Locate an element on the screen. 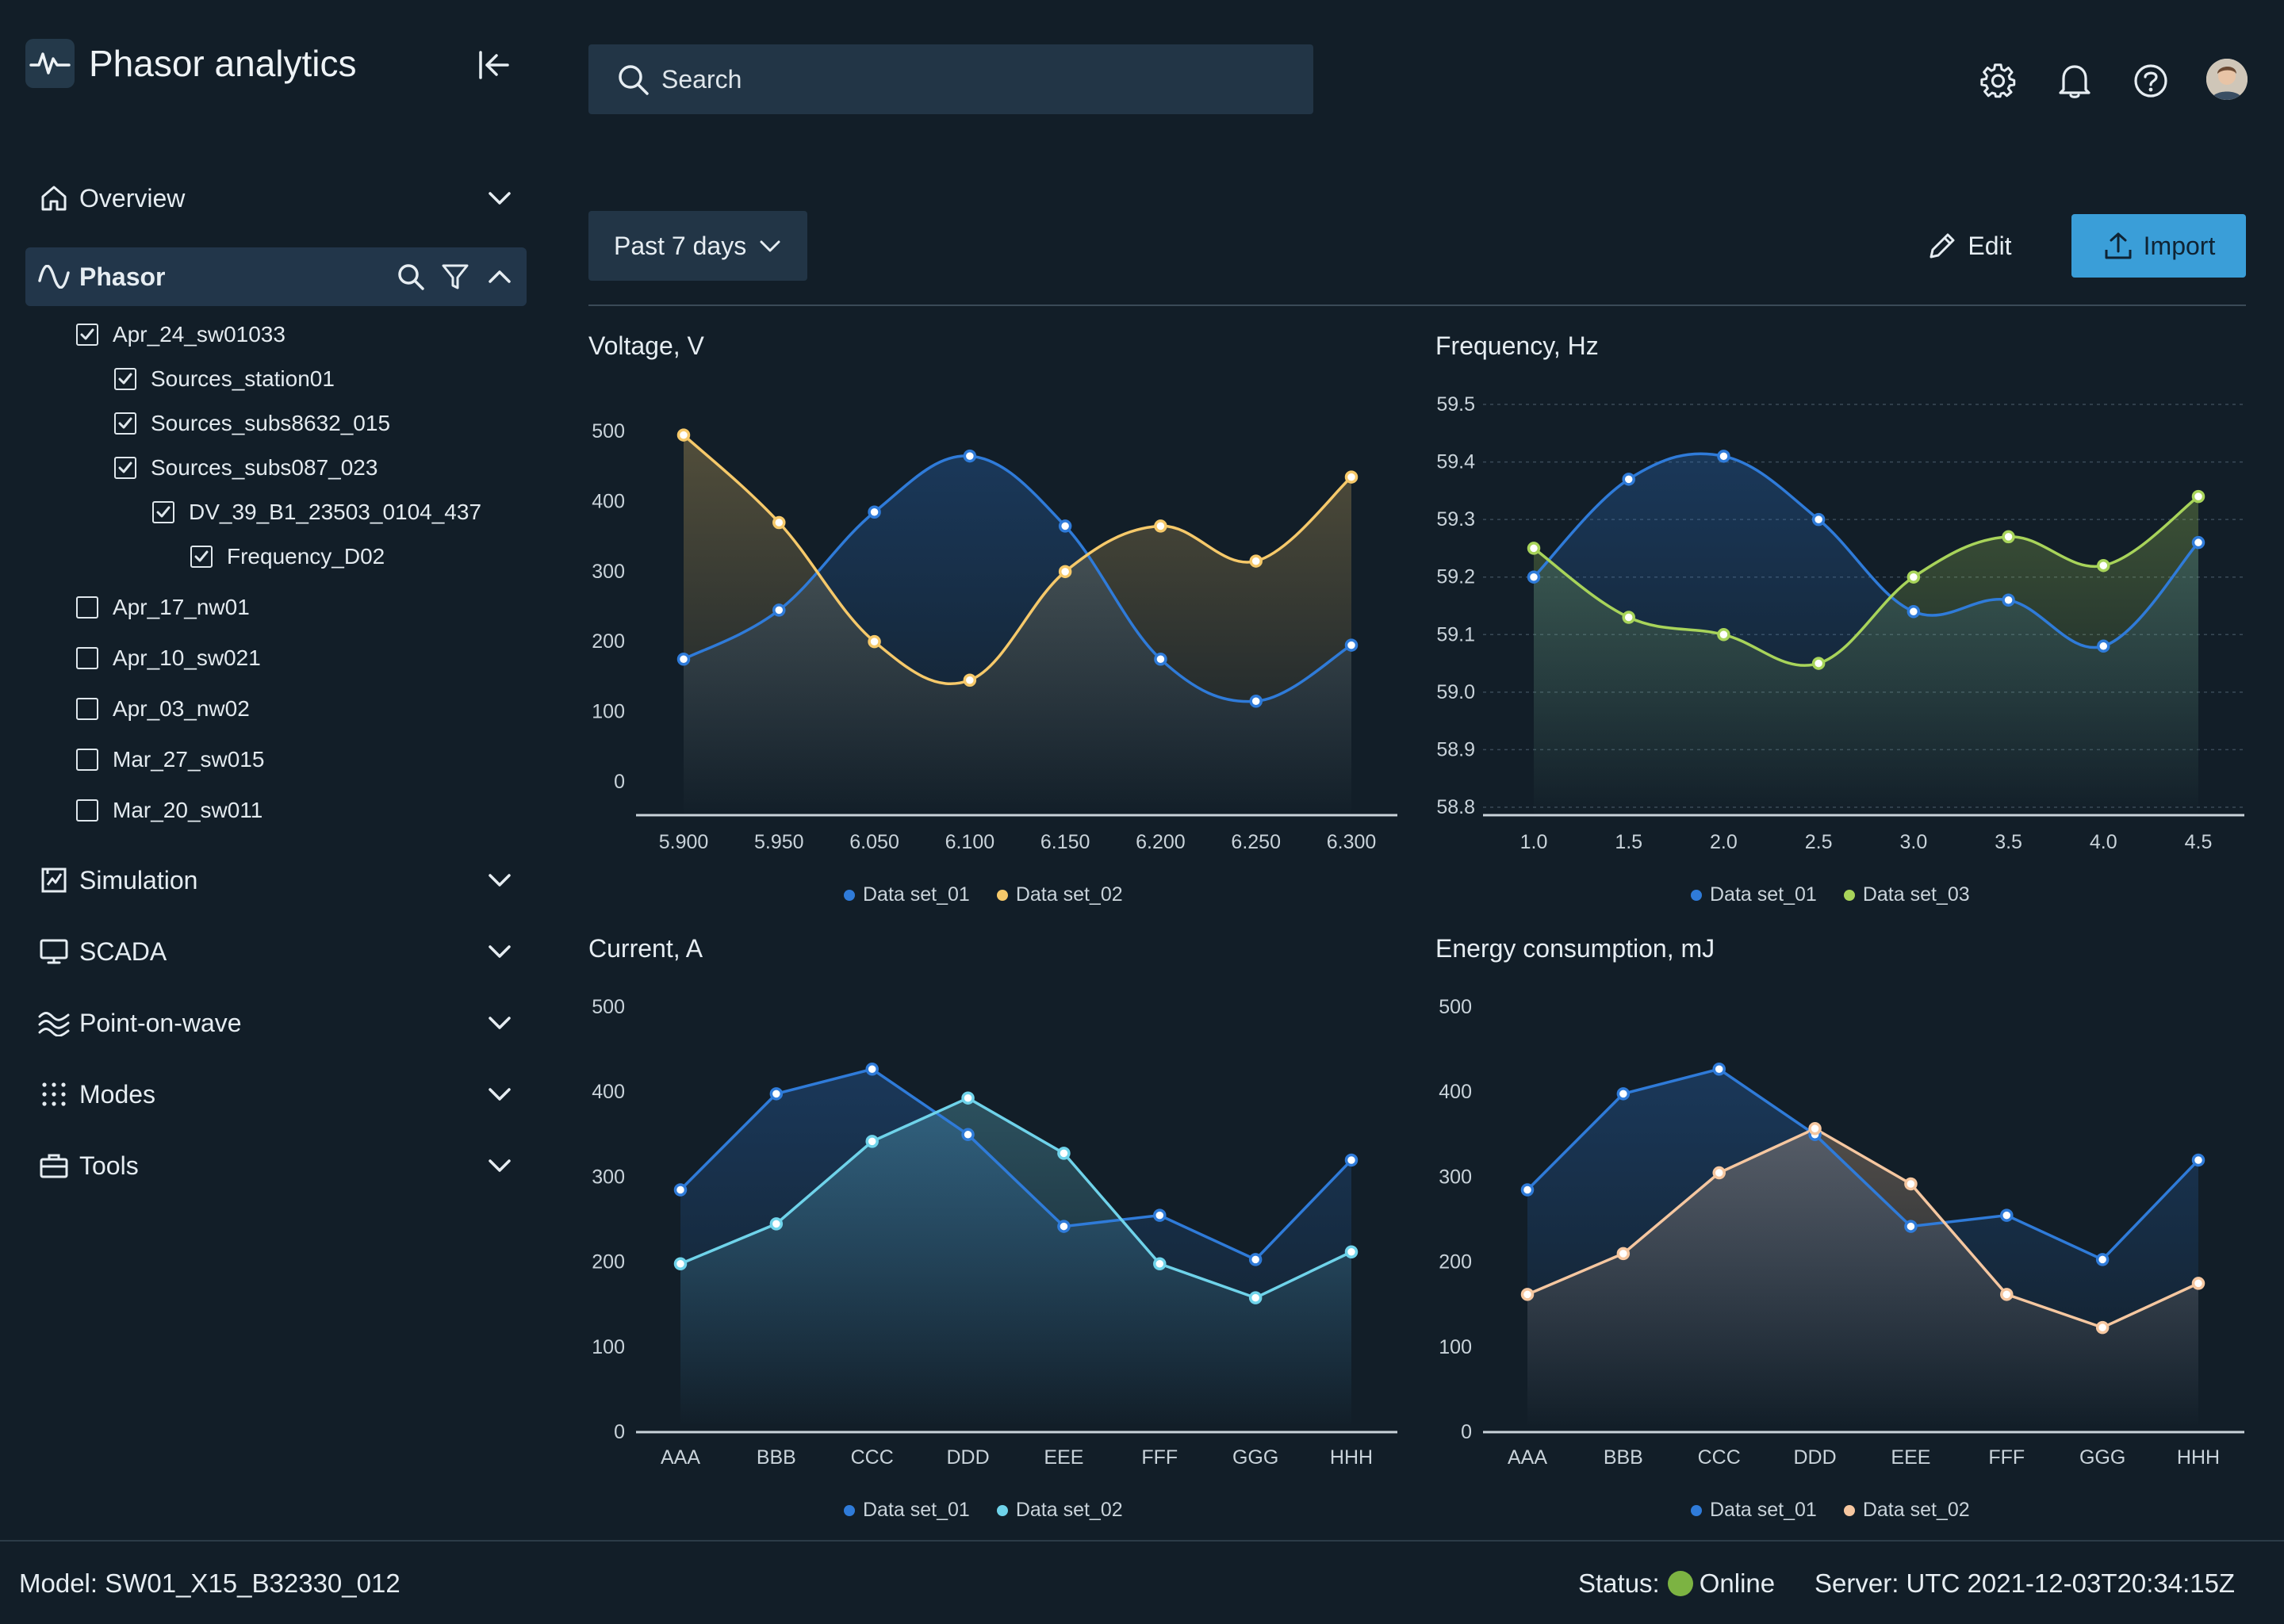  chevron-up-icon is located at coordinates (499, 276).